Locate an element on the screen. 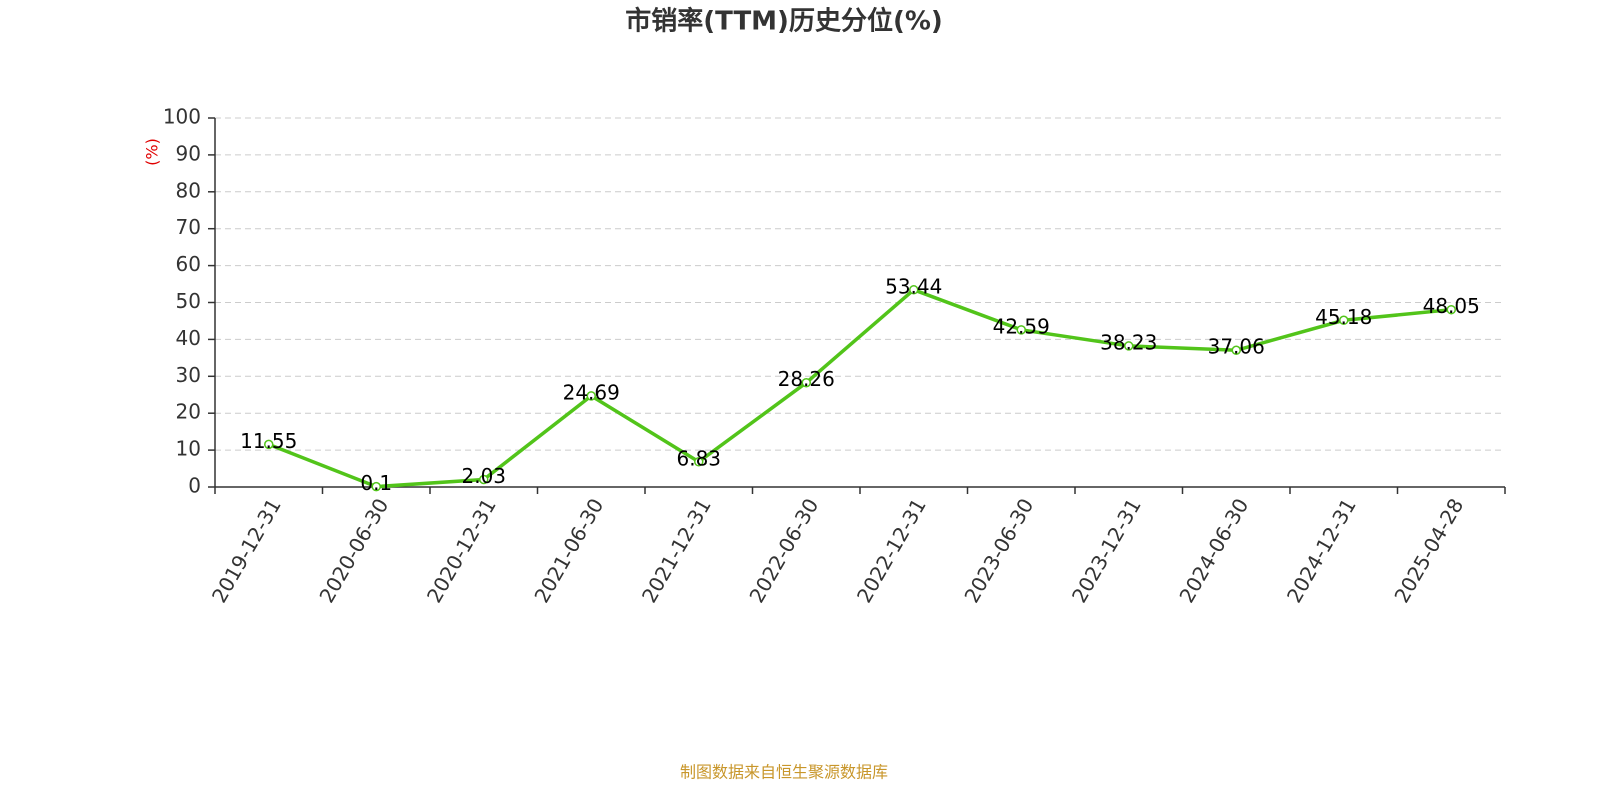  data-label: 2.03 is located at coordinates (483, 476).